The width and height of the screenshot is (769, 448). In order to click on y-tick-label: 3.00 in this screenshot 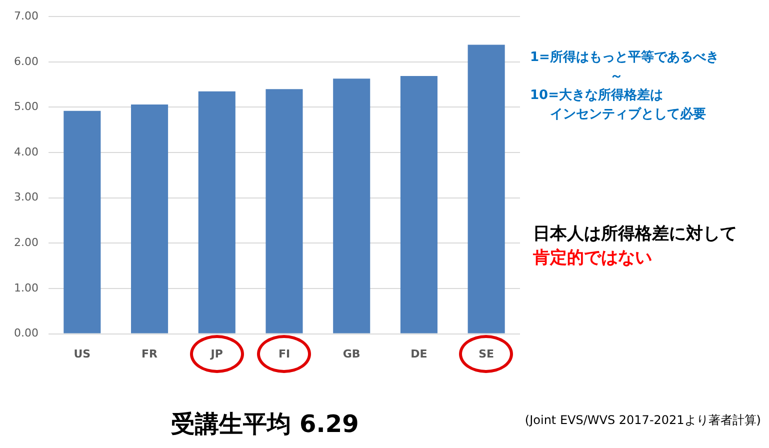, I will do `click(26, 197)`.